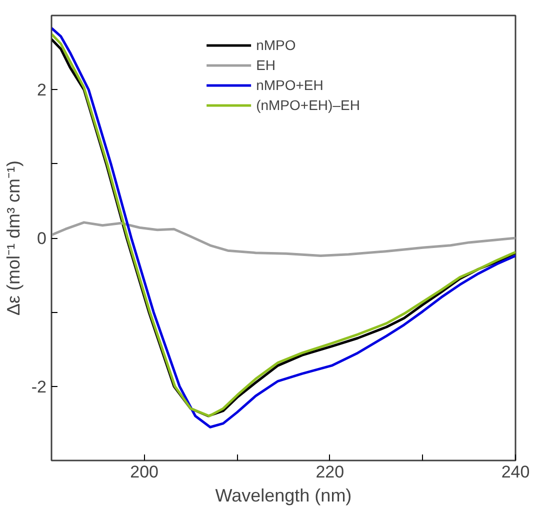 The height and width of the screenshot is (512, 539). What do you see at coordinates (144, 472) in the screenshot?
I see `x-tick-label: 200` at bounding box center [144, 472].